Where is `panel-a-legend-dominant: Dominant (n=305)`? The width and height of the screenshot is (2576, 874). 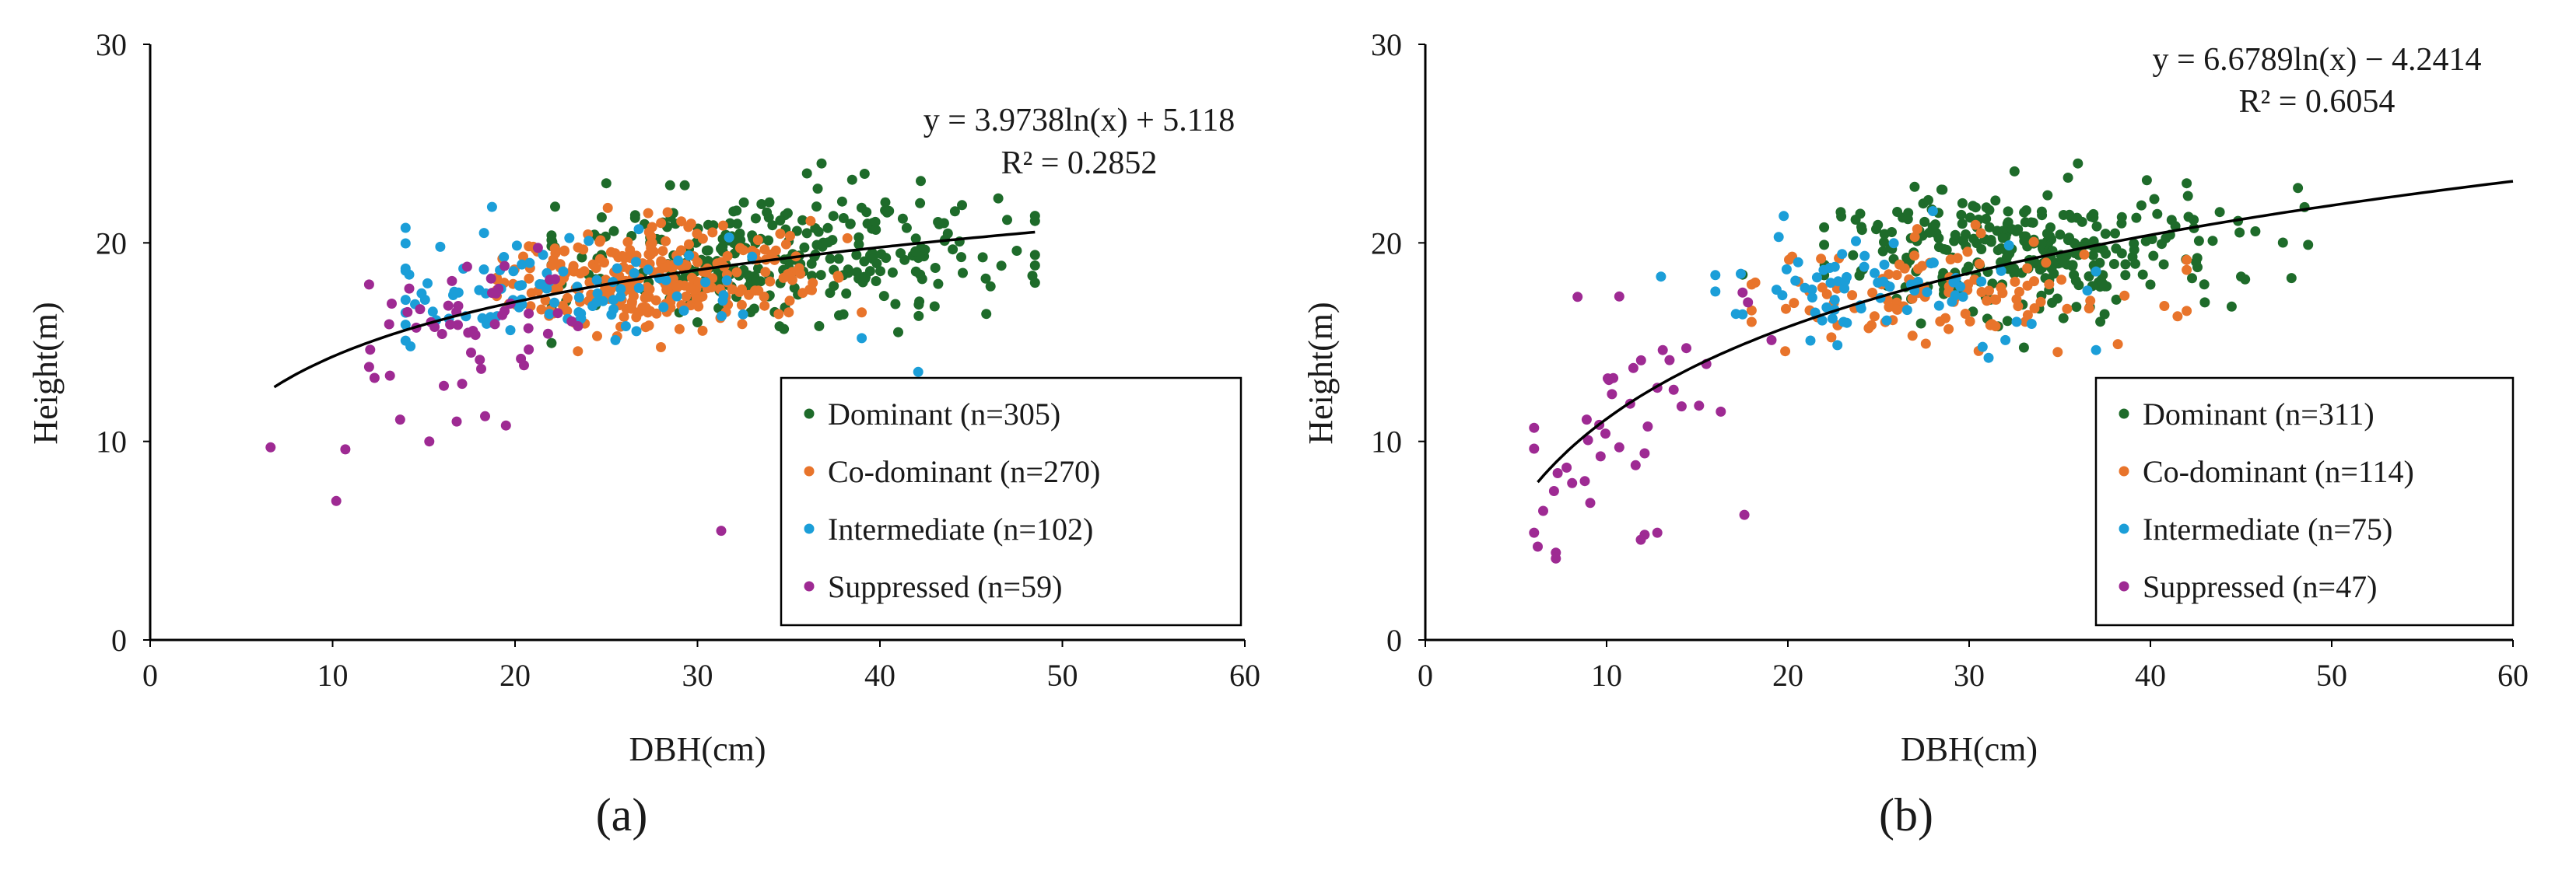 panel-a-legend-dominant: Dominant (n=305) is located at coordinates (944, 415).